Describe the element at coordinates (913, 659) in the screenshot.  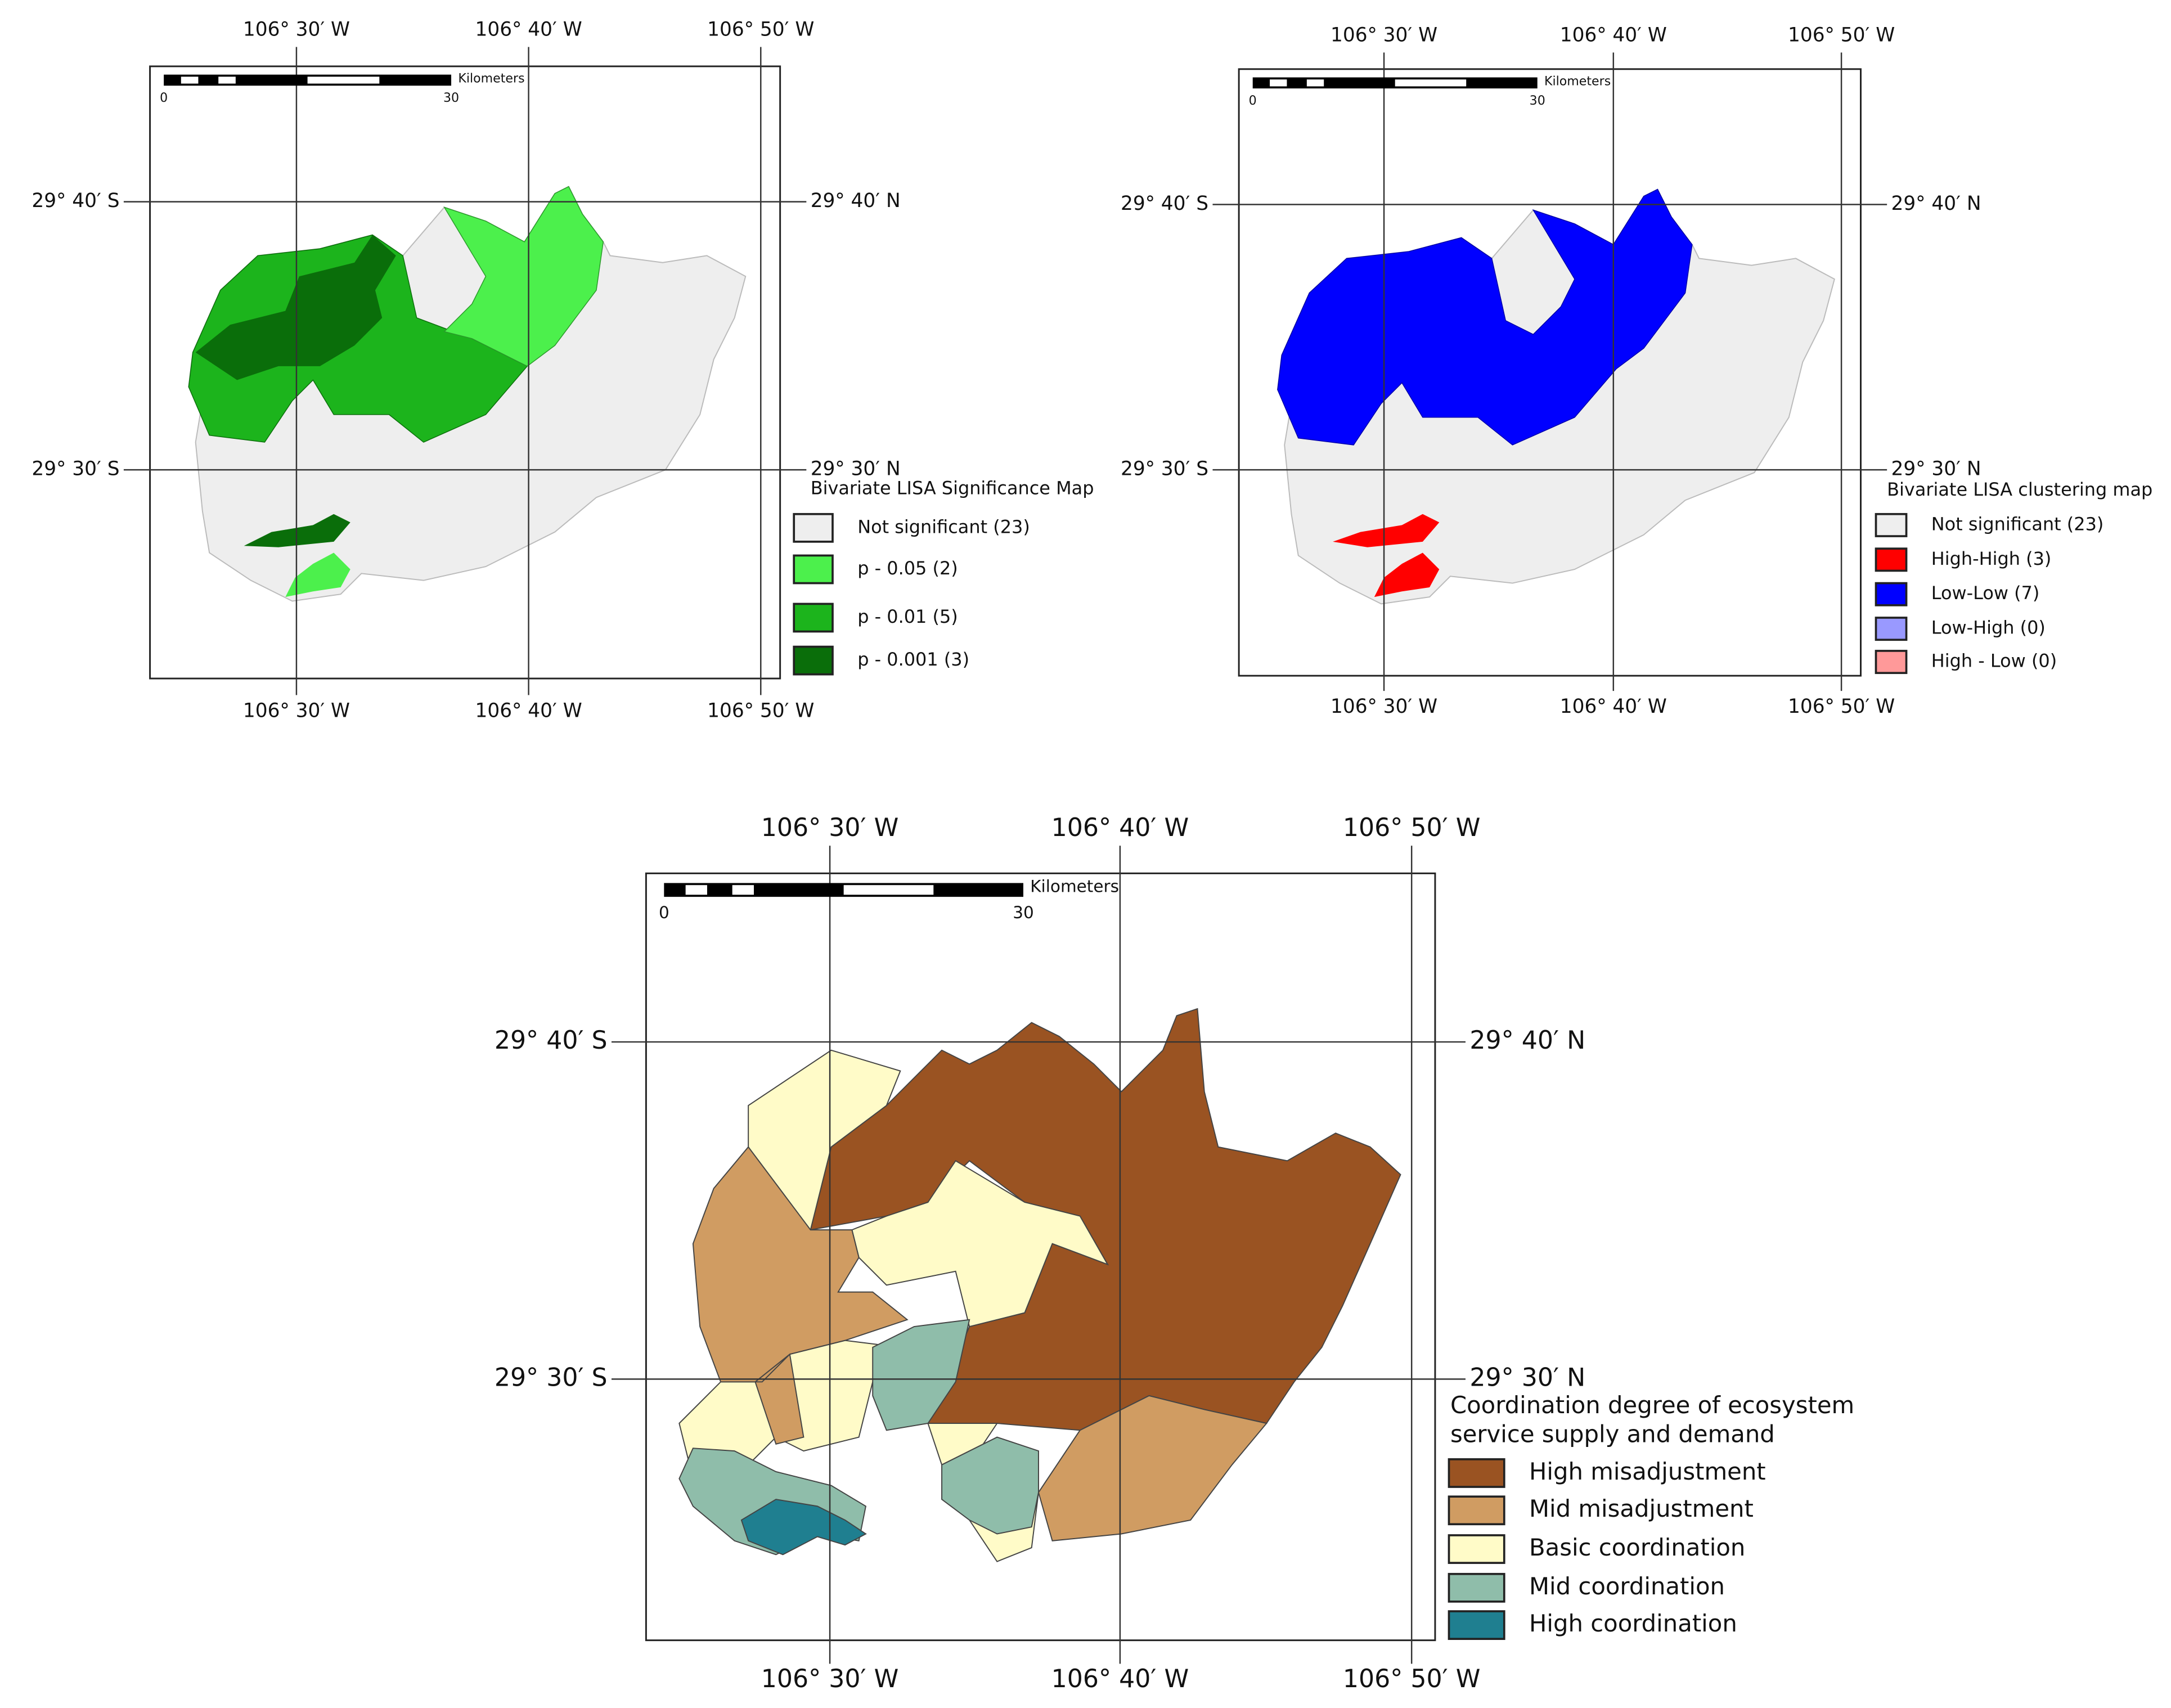
I see `legend-label: p - 0.001 (3)` at that location.